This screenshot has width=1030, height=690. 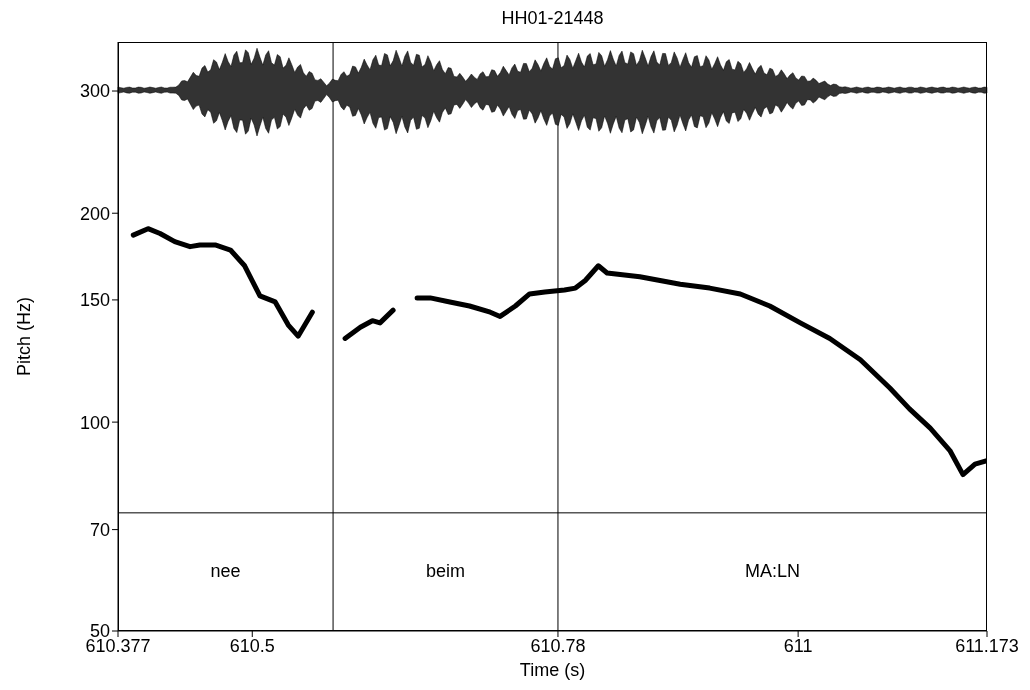 What do you see at coordinates (94, 213) in the screenshot?
I see `y-tick-label: 200` at bounding box center [94, 213].